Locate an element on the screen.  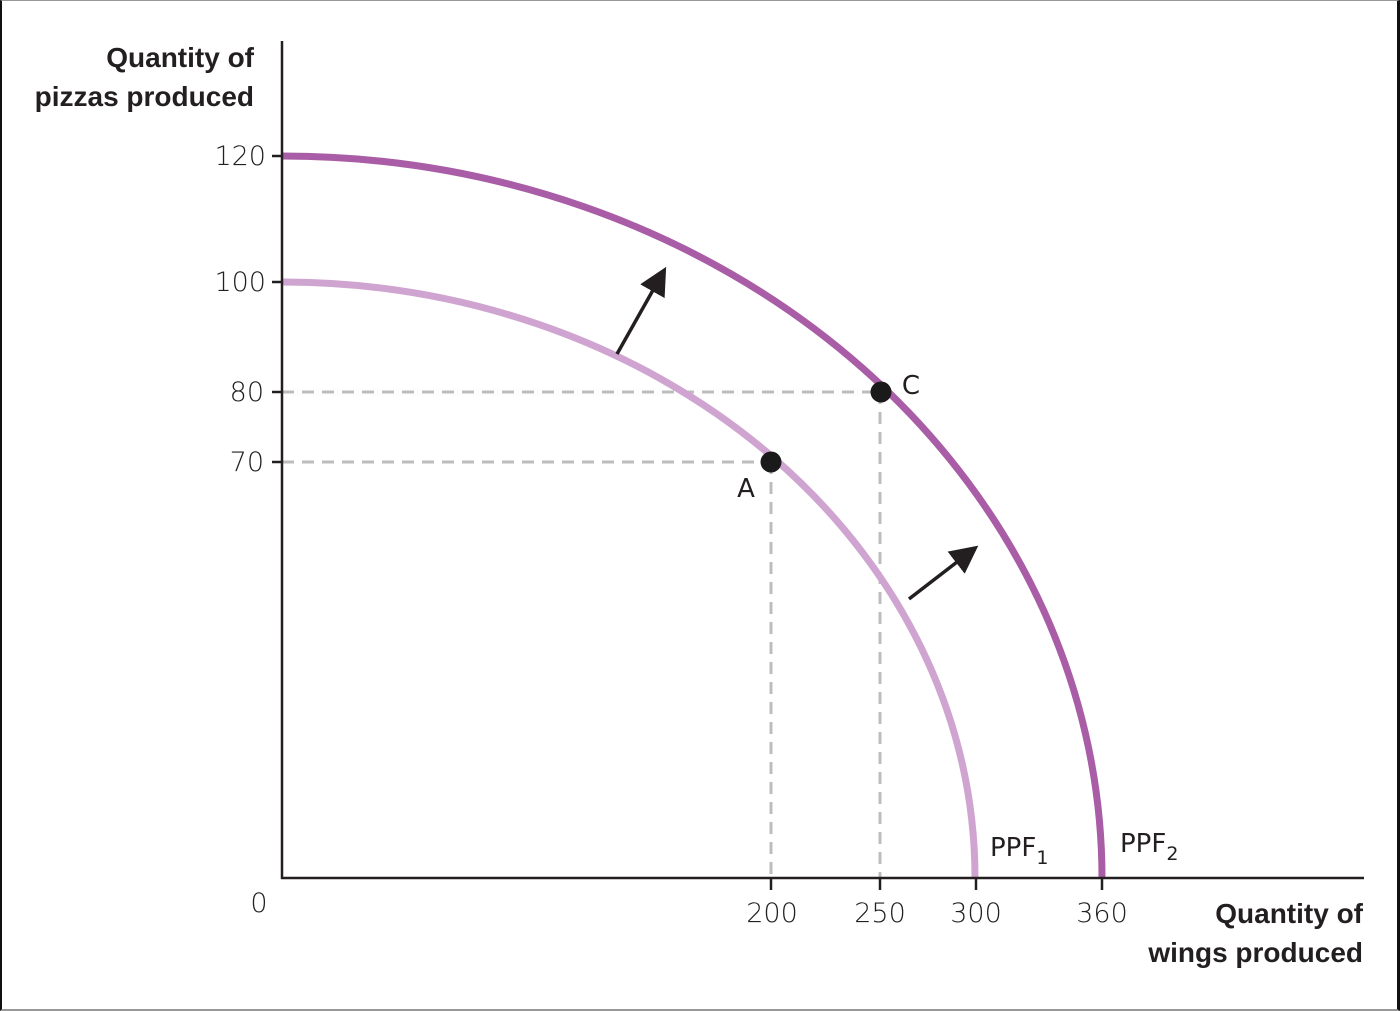
shift-arrow-right is located at coordinates (943, 573).